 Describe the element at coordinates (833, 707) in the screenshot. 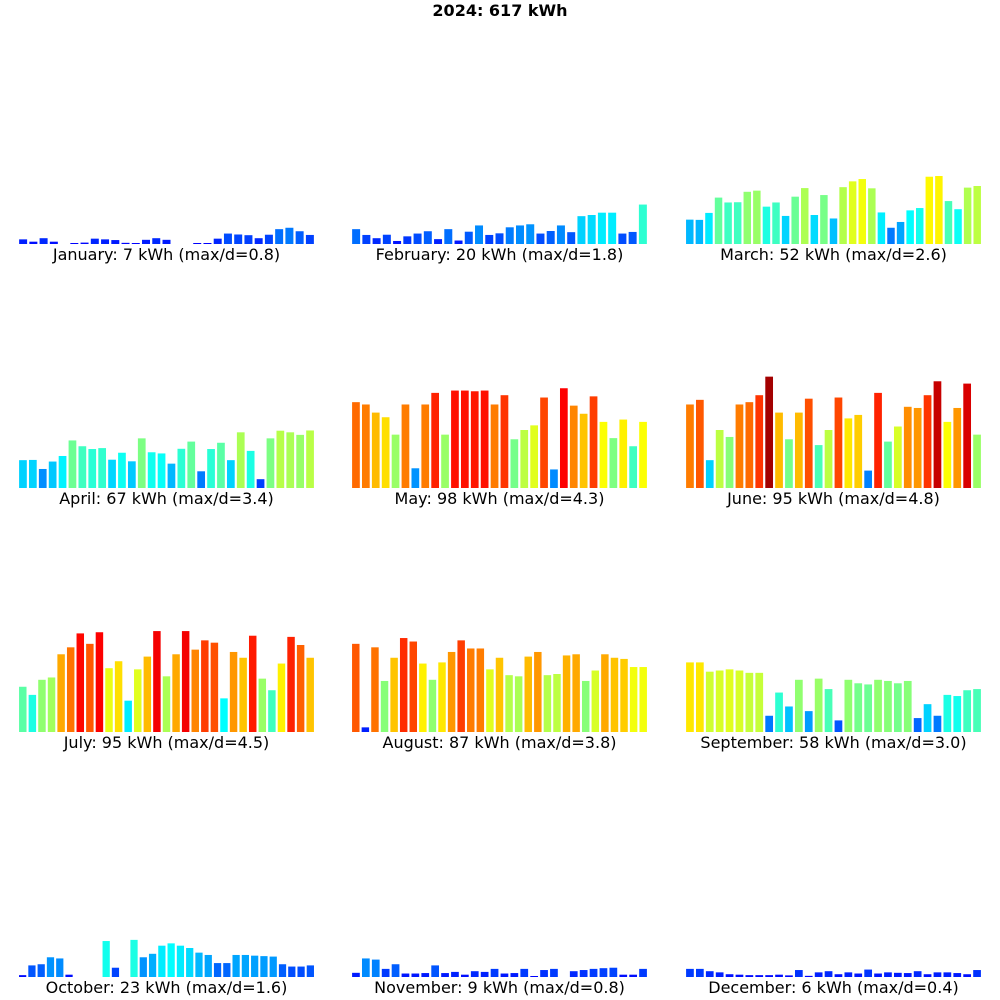

I see `panel-september: September: 58 kWh (max/d=3.0)` at that location.